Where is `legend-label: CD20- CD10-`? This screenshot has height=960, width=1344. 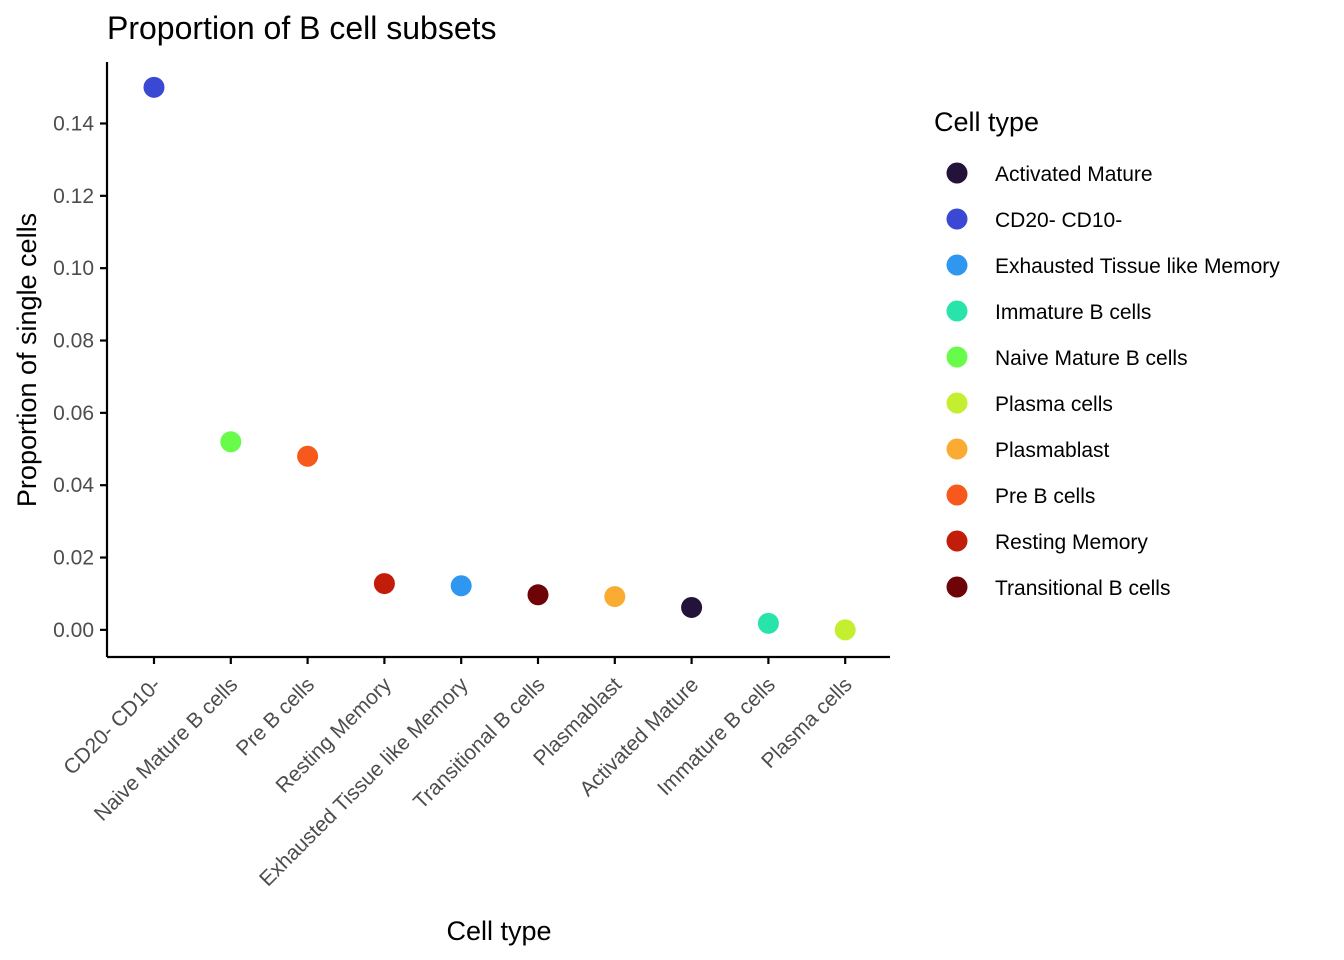 legend-label: CD20- CD10- is located at coordinates (1058, 220).